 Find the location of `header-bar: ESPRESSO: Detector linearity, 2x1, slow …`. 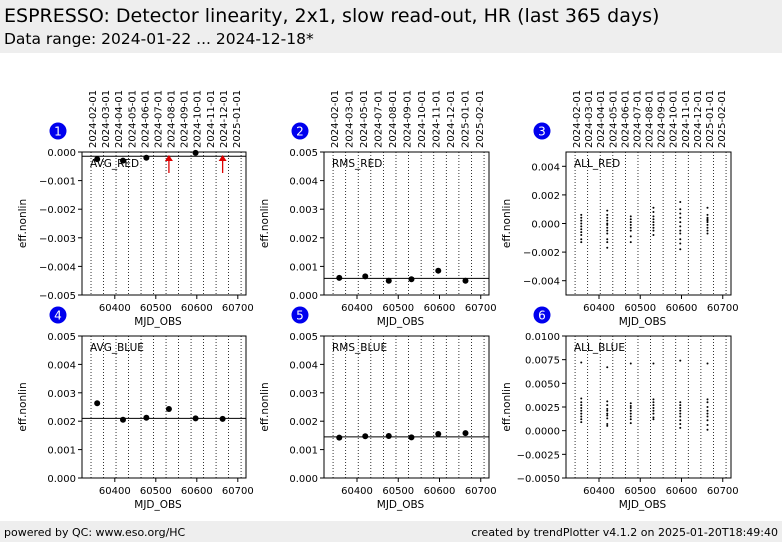

header-bar: ESPRESSO: Detector linearity, 2x1, slow … is located at coordinates (391, 26).